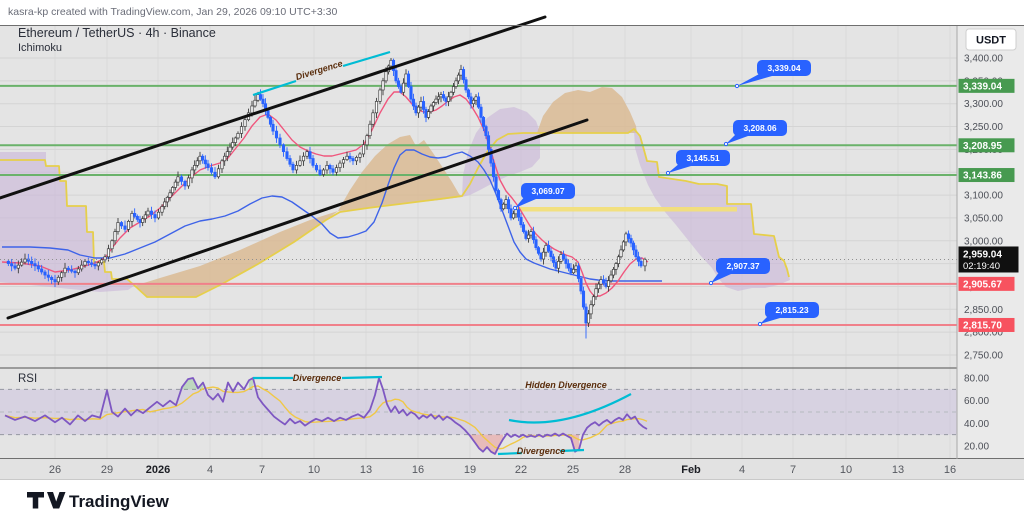 This screenshot has width=1024, height=523. I want to click on price-tick-label: 3,250.00, so click(983, 127).